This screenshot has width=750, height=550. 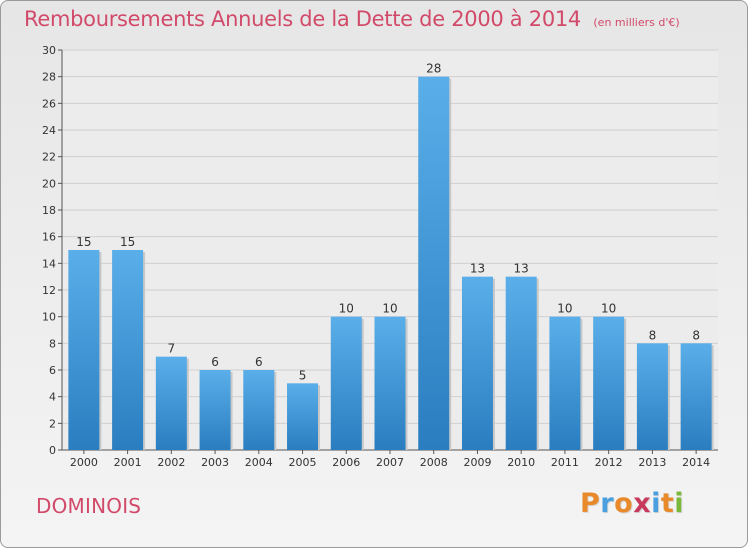 I want to click on y-tick-label: 10, so click(x=49, y=317).